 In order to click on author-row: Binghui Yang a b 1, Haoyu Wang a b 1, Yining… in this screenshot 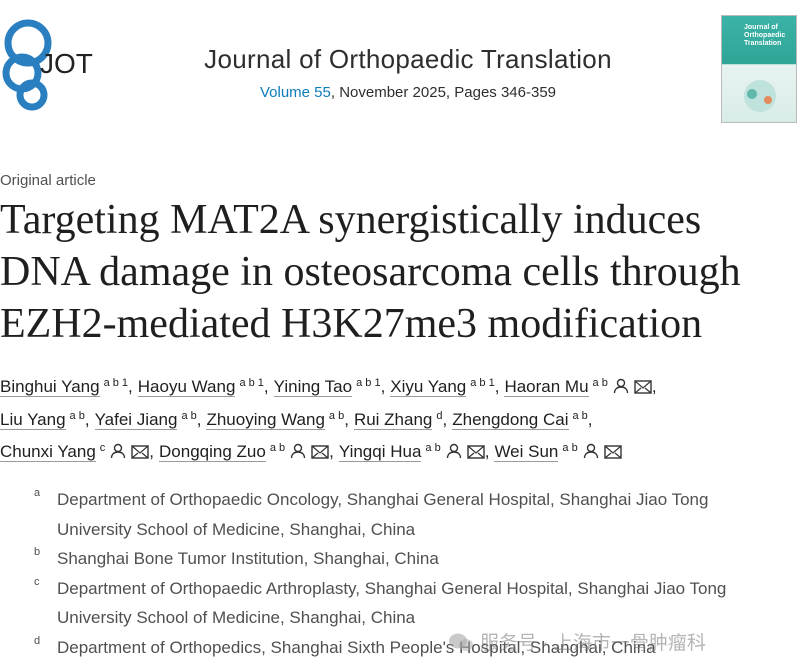, I will do `click(400, 385)`.